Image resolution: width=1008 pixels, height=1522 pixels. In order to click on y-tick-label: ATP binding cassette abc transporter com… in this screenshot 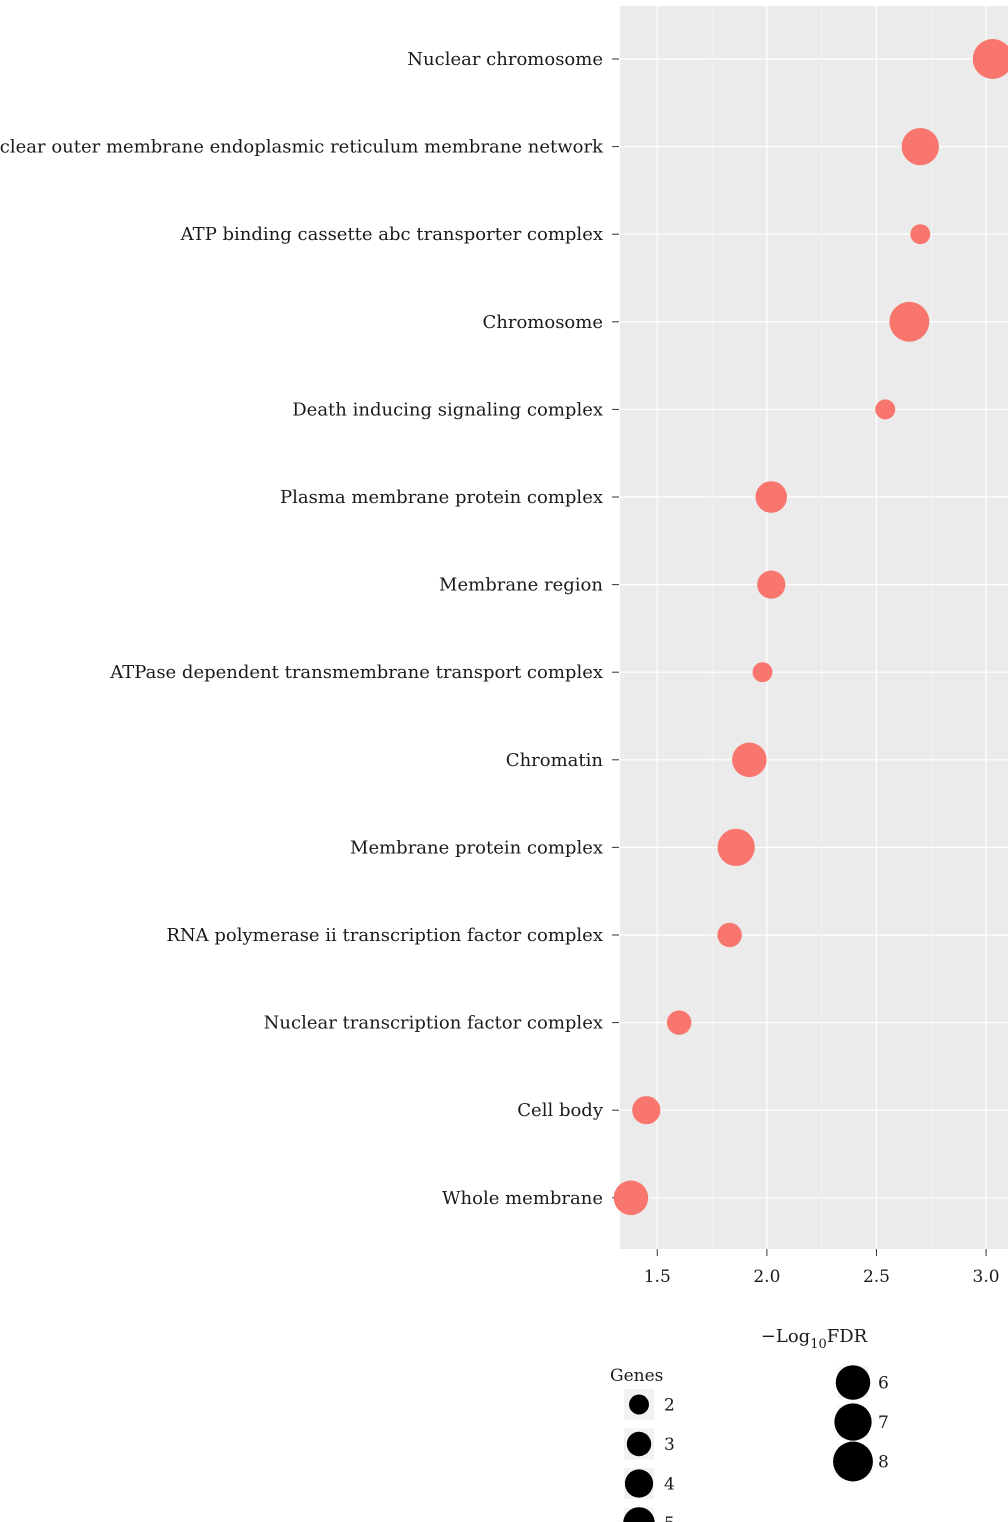, I will do `click(391, 234)`.